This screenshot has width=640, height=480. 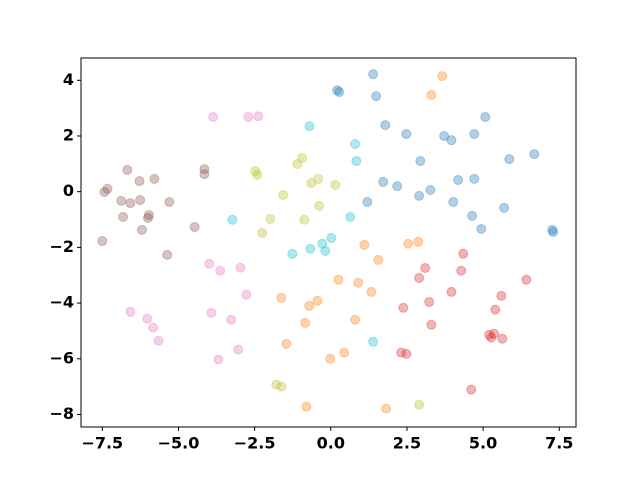 What do you see at coordinates (102, 443) in the screenshot?
I see `x-tick-label: −7.5` at bounding box center [102, 443].